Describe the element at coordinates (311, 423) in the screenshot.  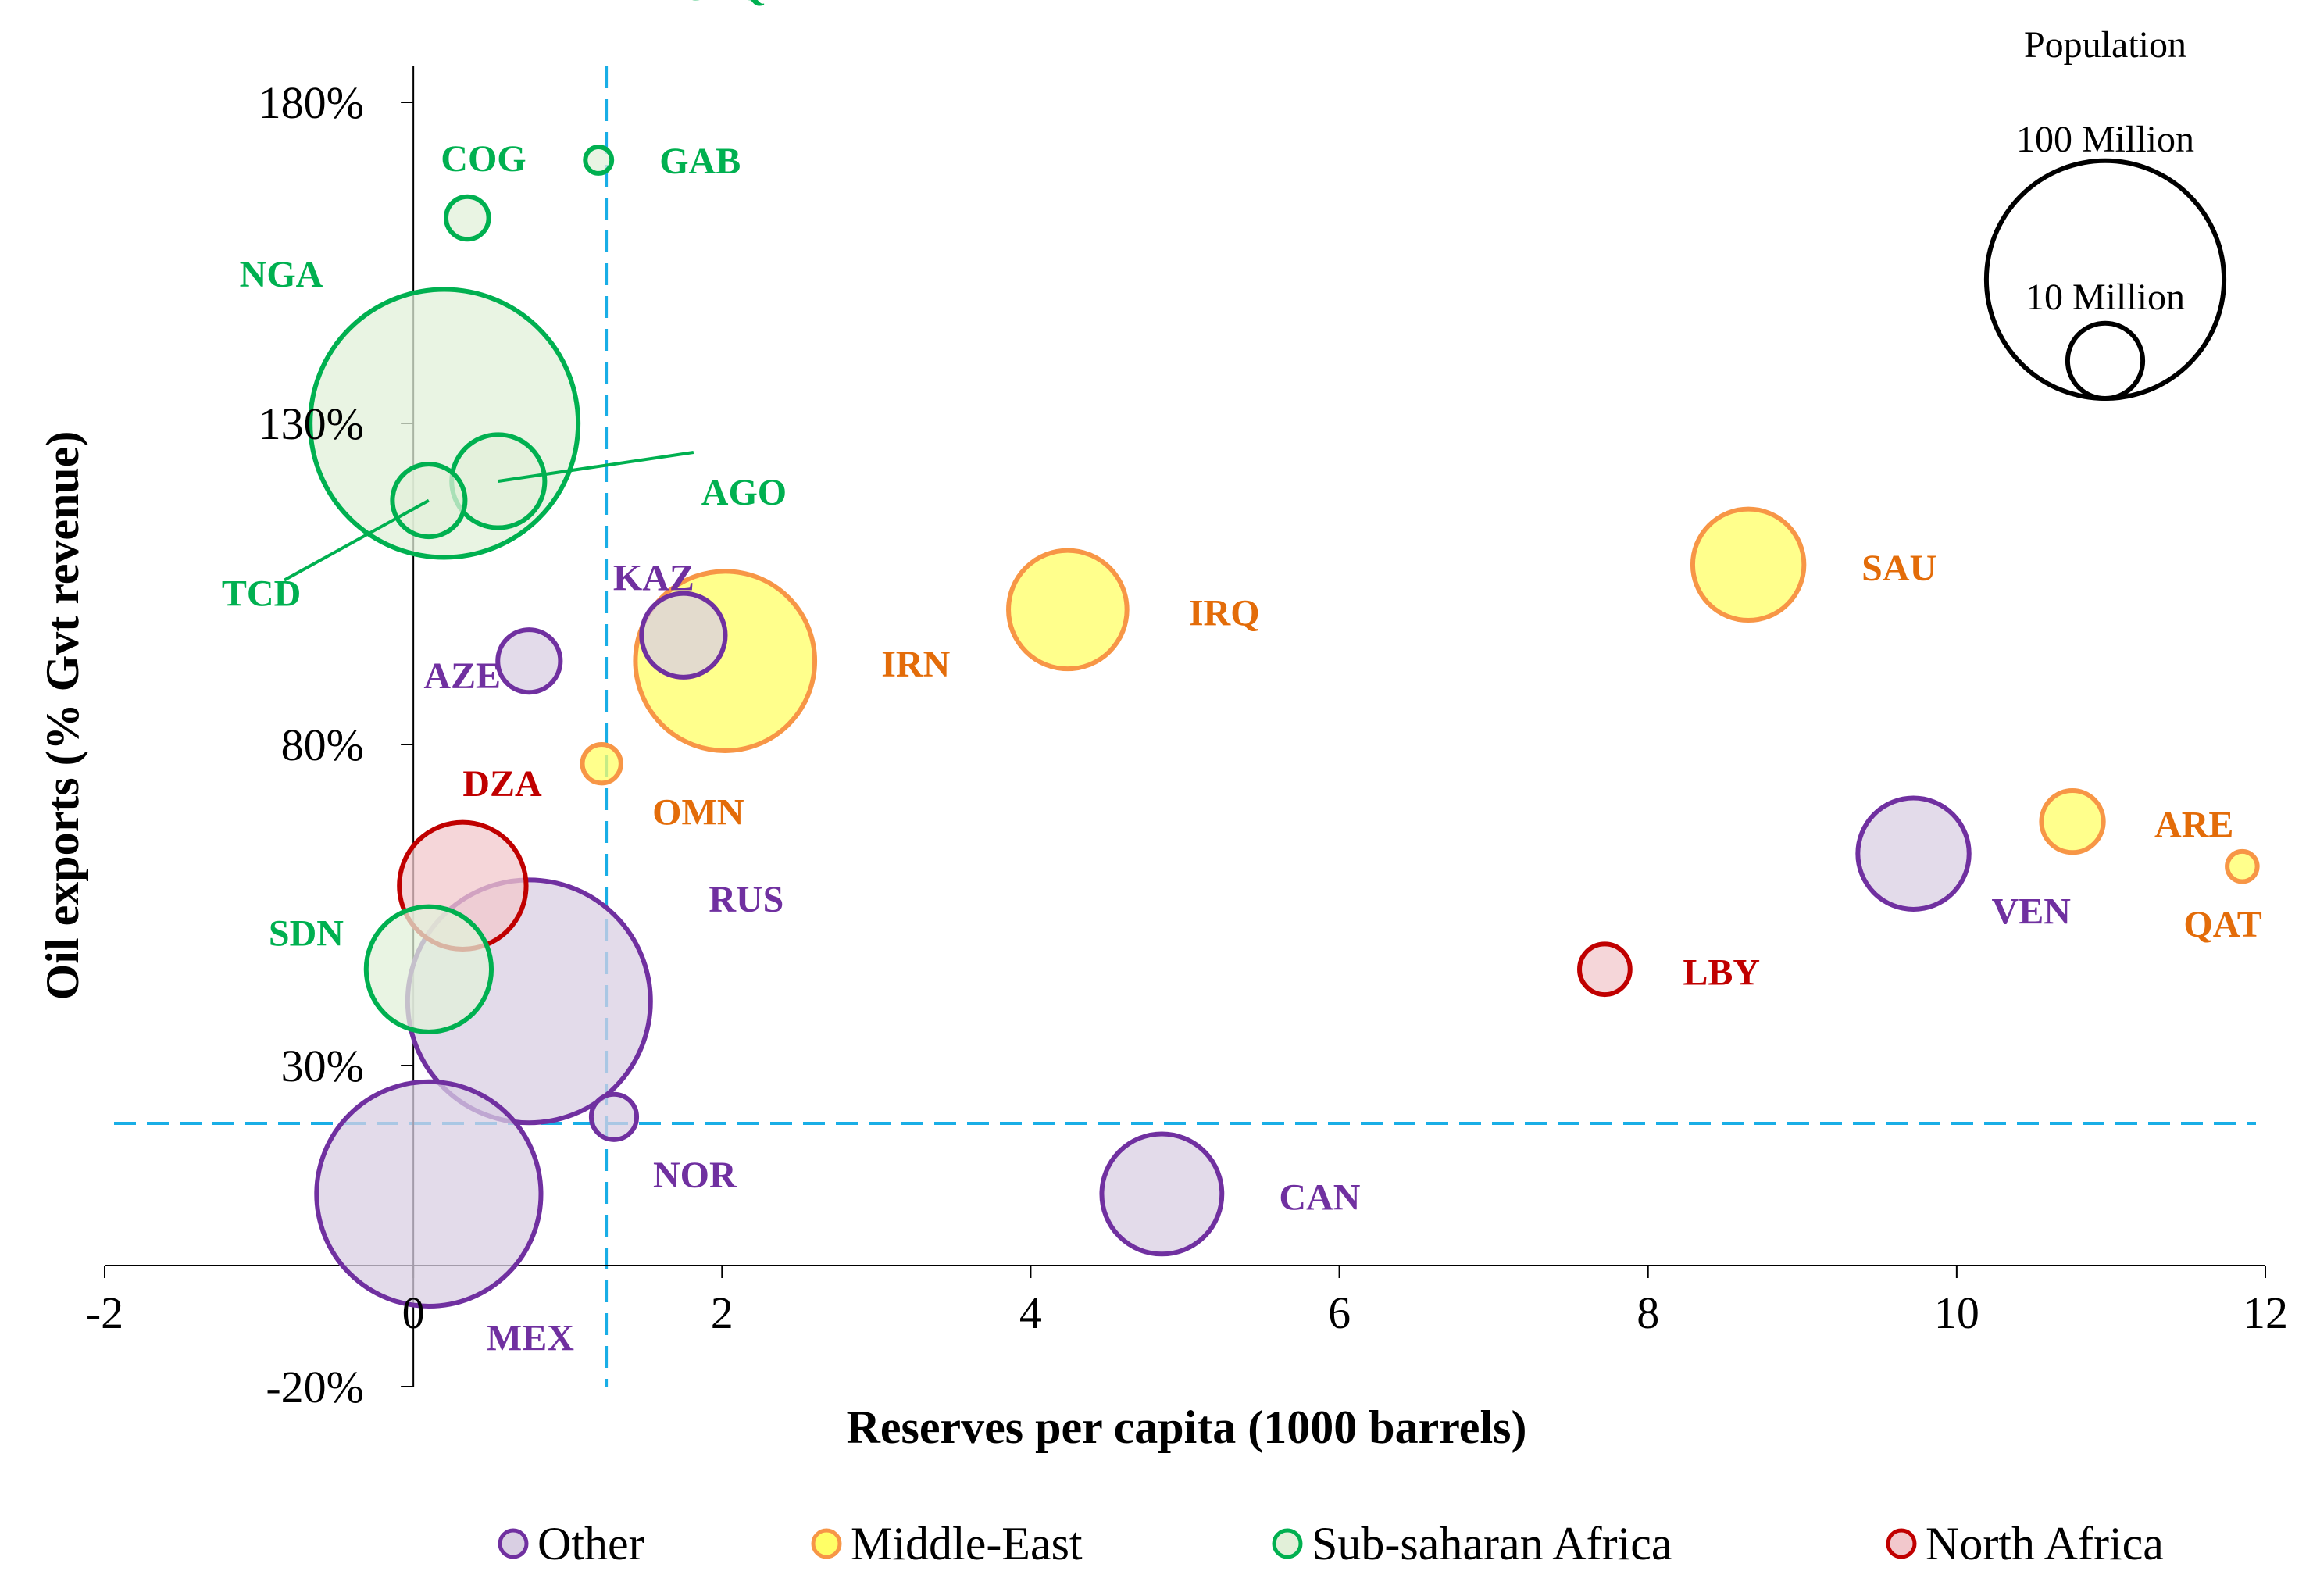
I see `y-tick-label: 130%` at that location.